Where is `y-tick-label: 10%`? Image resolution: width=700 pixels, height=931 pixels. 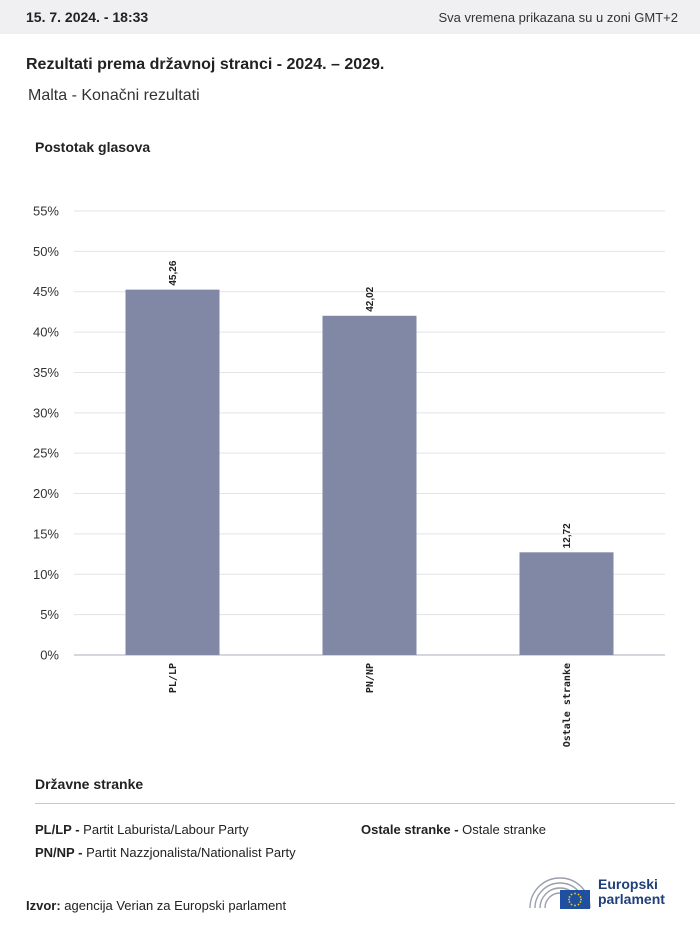
y-tick-label: 10% is located at coordinates (46, 574).